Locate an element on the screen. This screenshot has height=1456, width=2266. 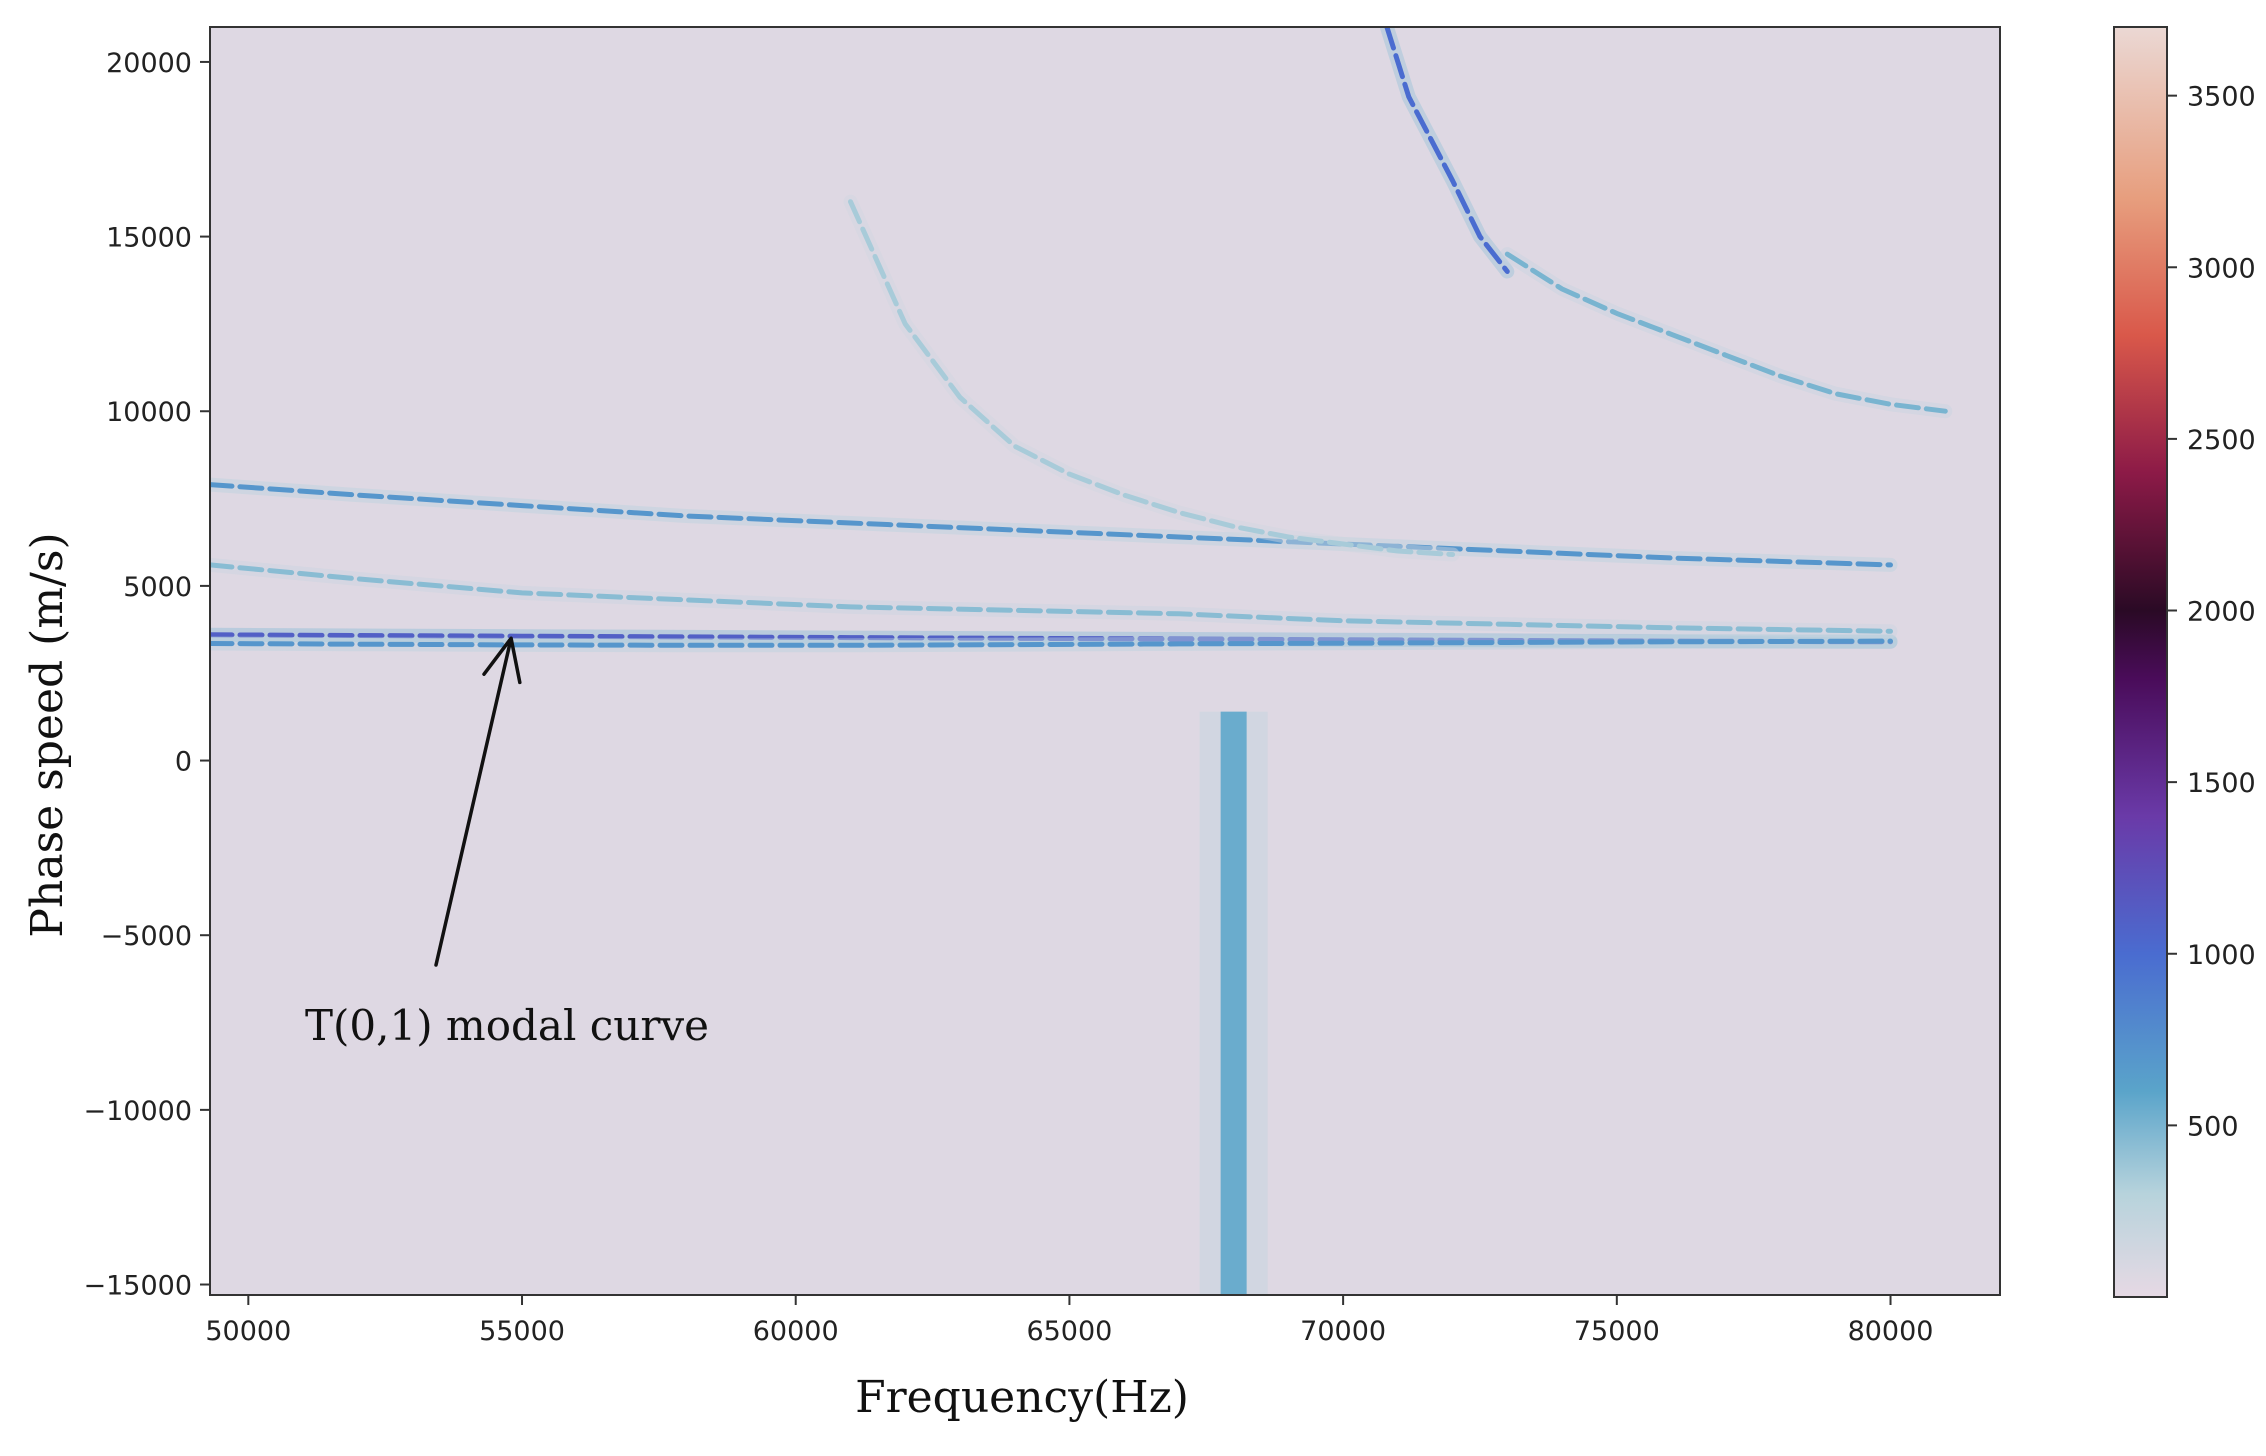
x-tick-label: 65000 is located at coordinates (1069, 1331).